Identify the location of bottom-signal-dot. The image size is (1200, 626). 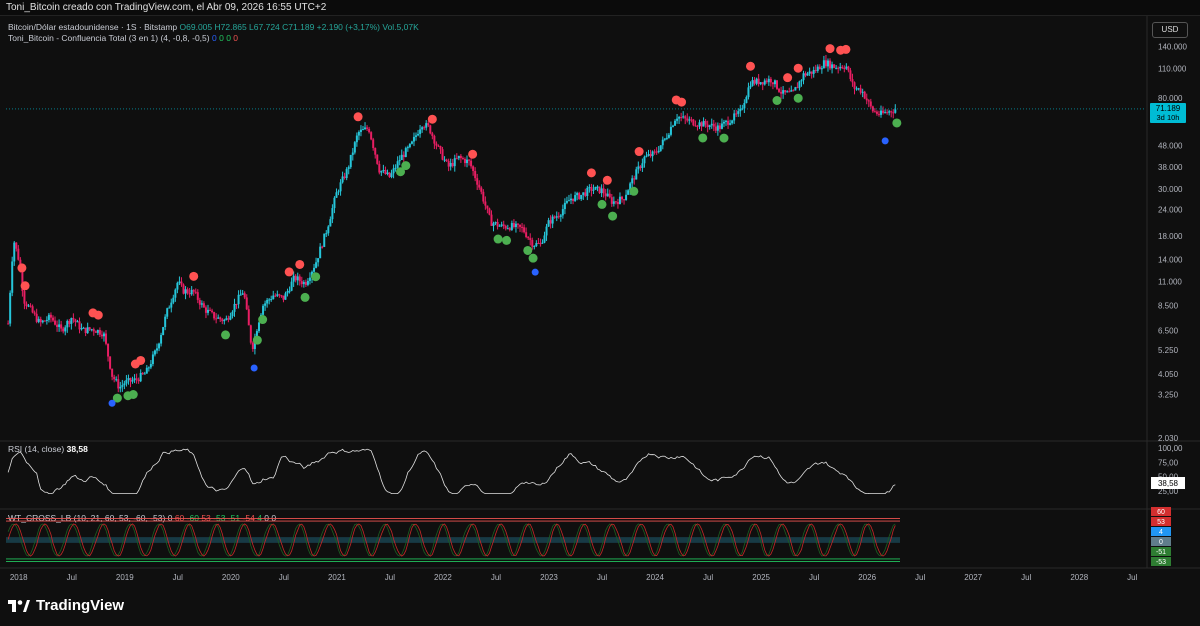
(885, 141).